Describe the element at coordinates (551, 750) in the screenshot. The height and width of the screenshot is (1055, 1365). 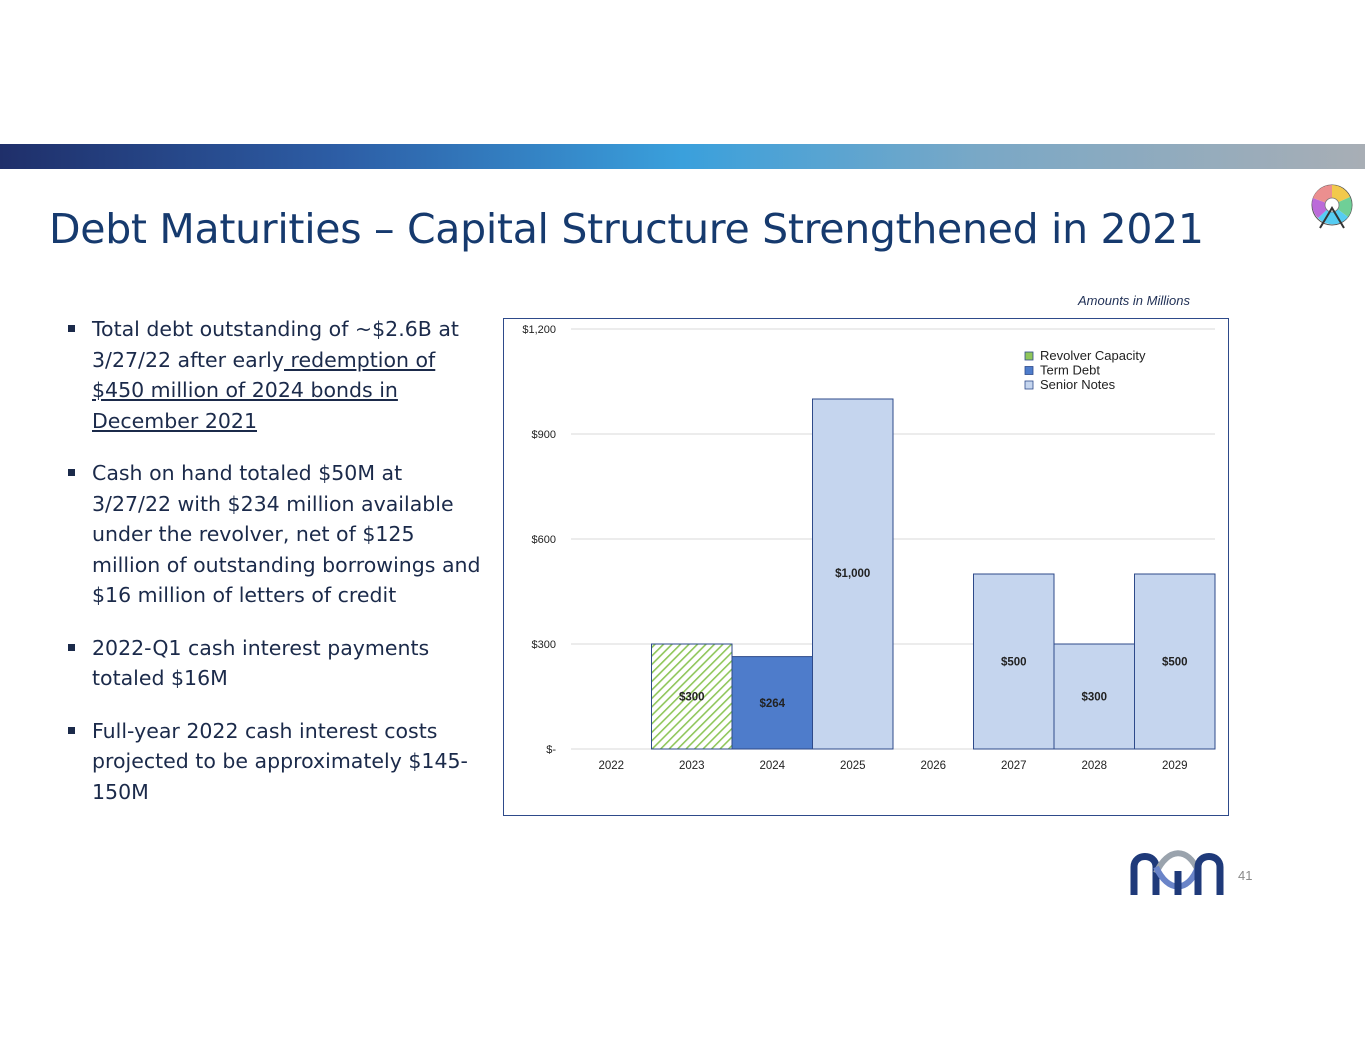
I see `y-tick-label: $-` at that location.